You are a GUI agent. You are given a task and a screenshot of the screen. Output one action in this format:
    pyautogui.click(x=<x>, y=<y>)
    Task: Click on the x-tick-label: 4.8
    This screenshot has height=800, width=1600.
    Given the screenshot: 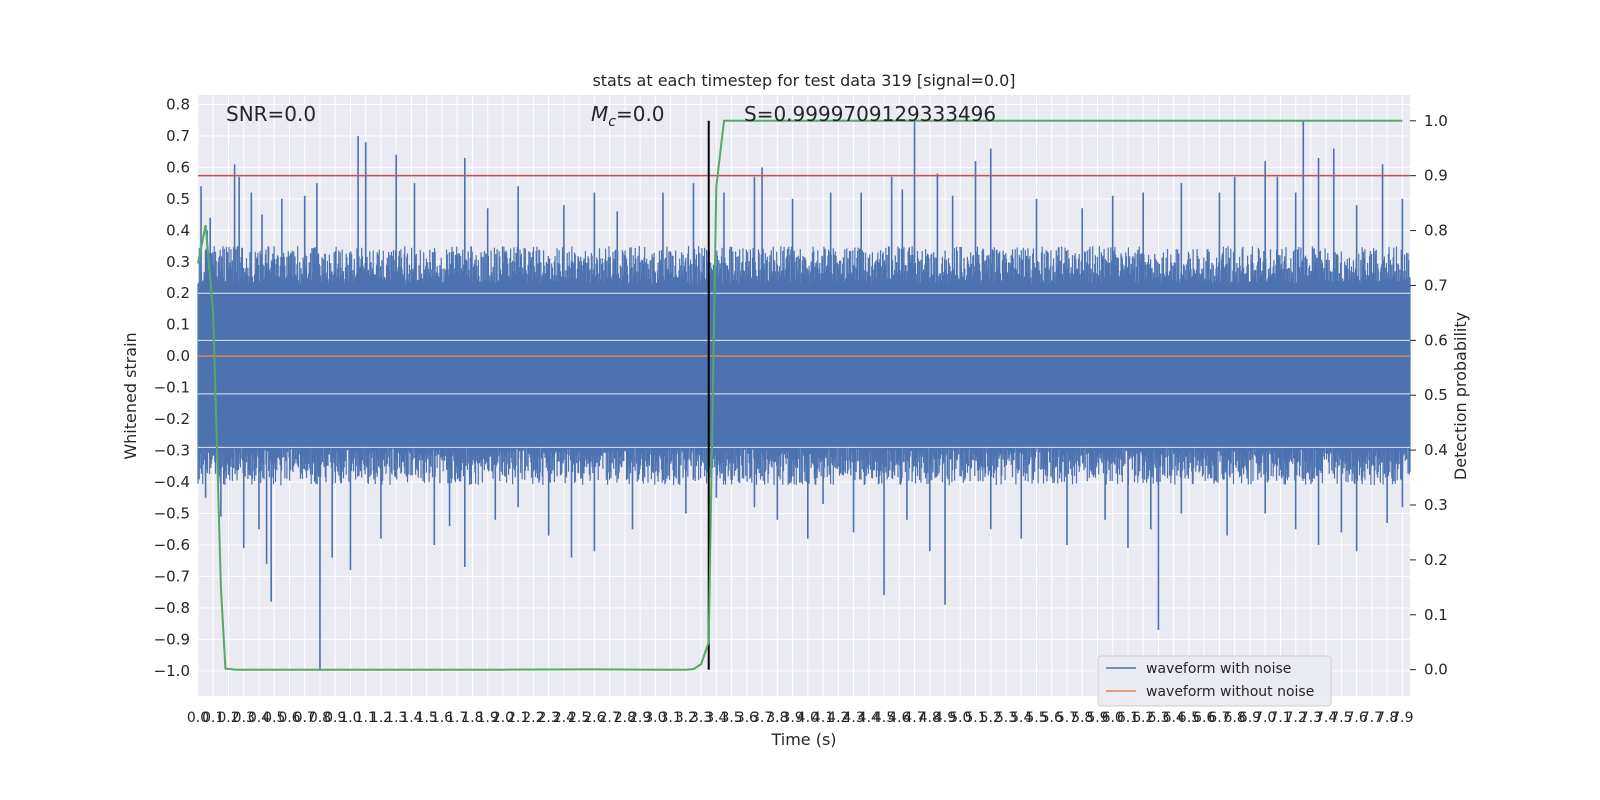 What is the action you would take?
    pyautogui.click(x=930, y=718)
    